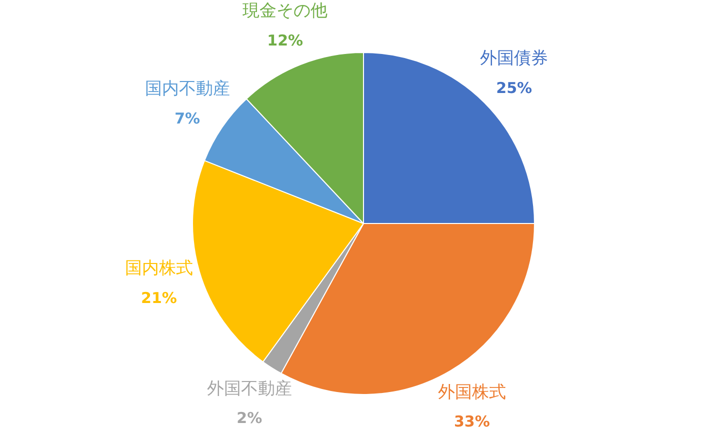  What do you see at coordinates (514, 87) in the screenshot?
I see `data-label: 25%` at bounding box center [514, 87].